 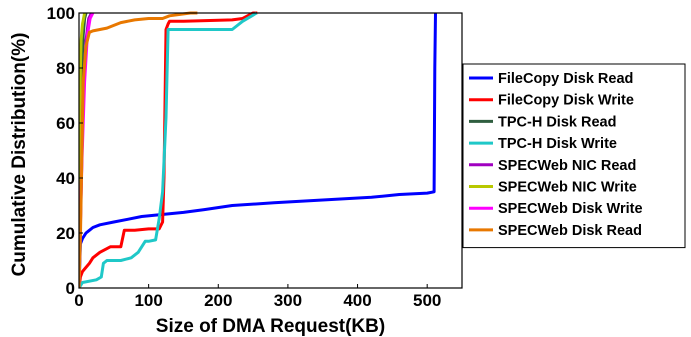 I want to click on x-tick-label: 400, so click(x=357, y=300).